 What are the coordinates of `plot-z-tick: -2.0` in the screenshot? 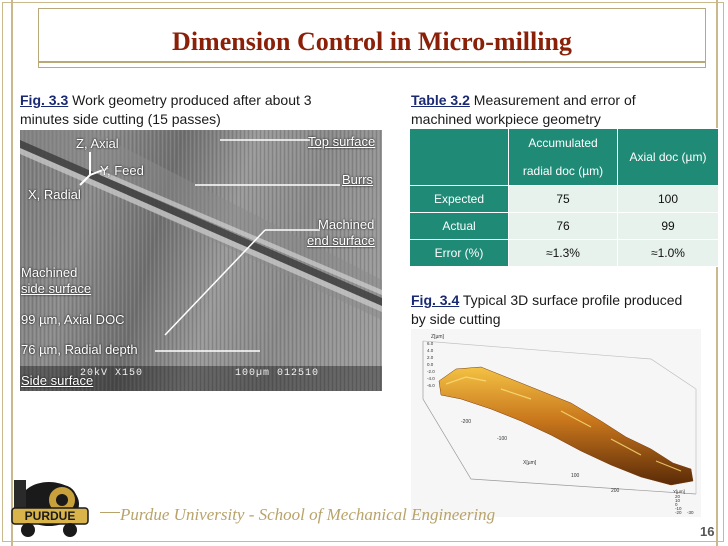 It's located at (431, 371).